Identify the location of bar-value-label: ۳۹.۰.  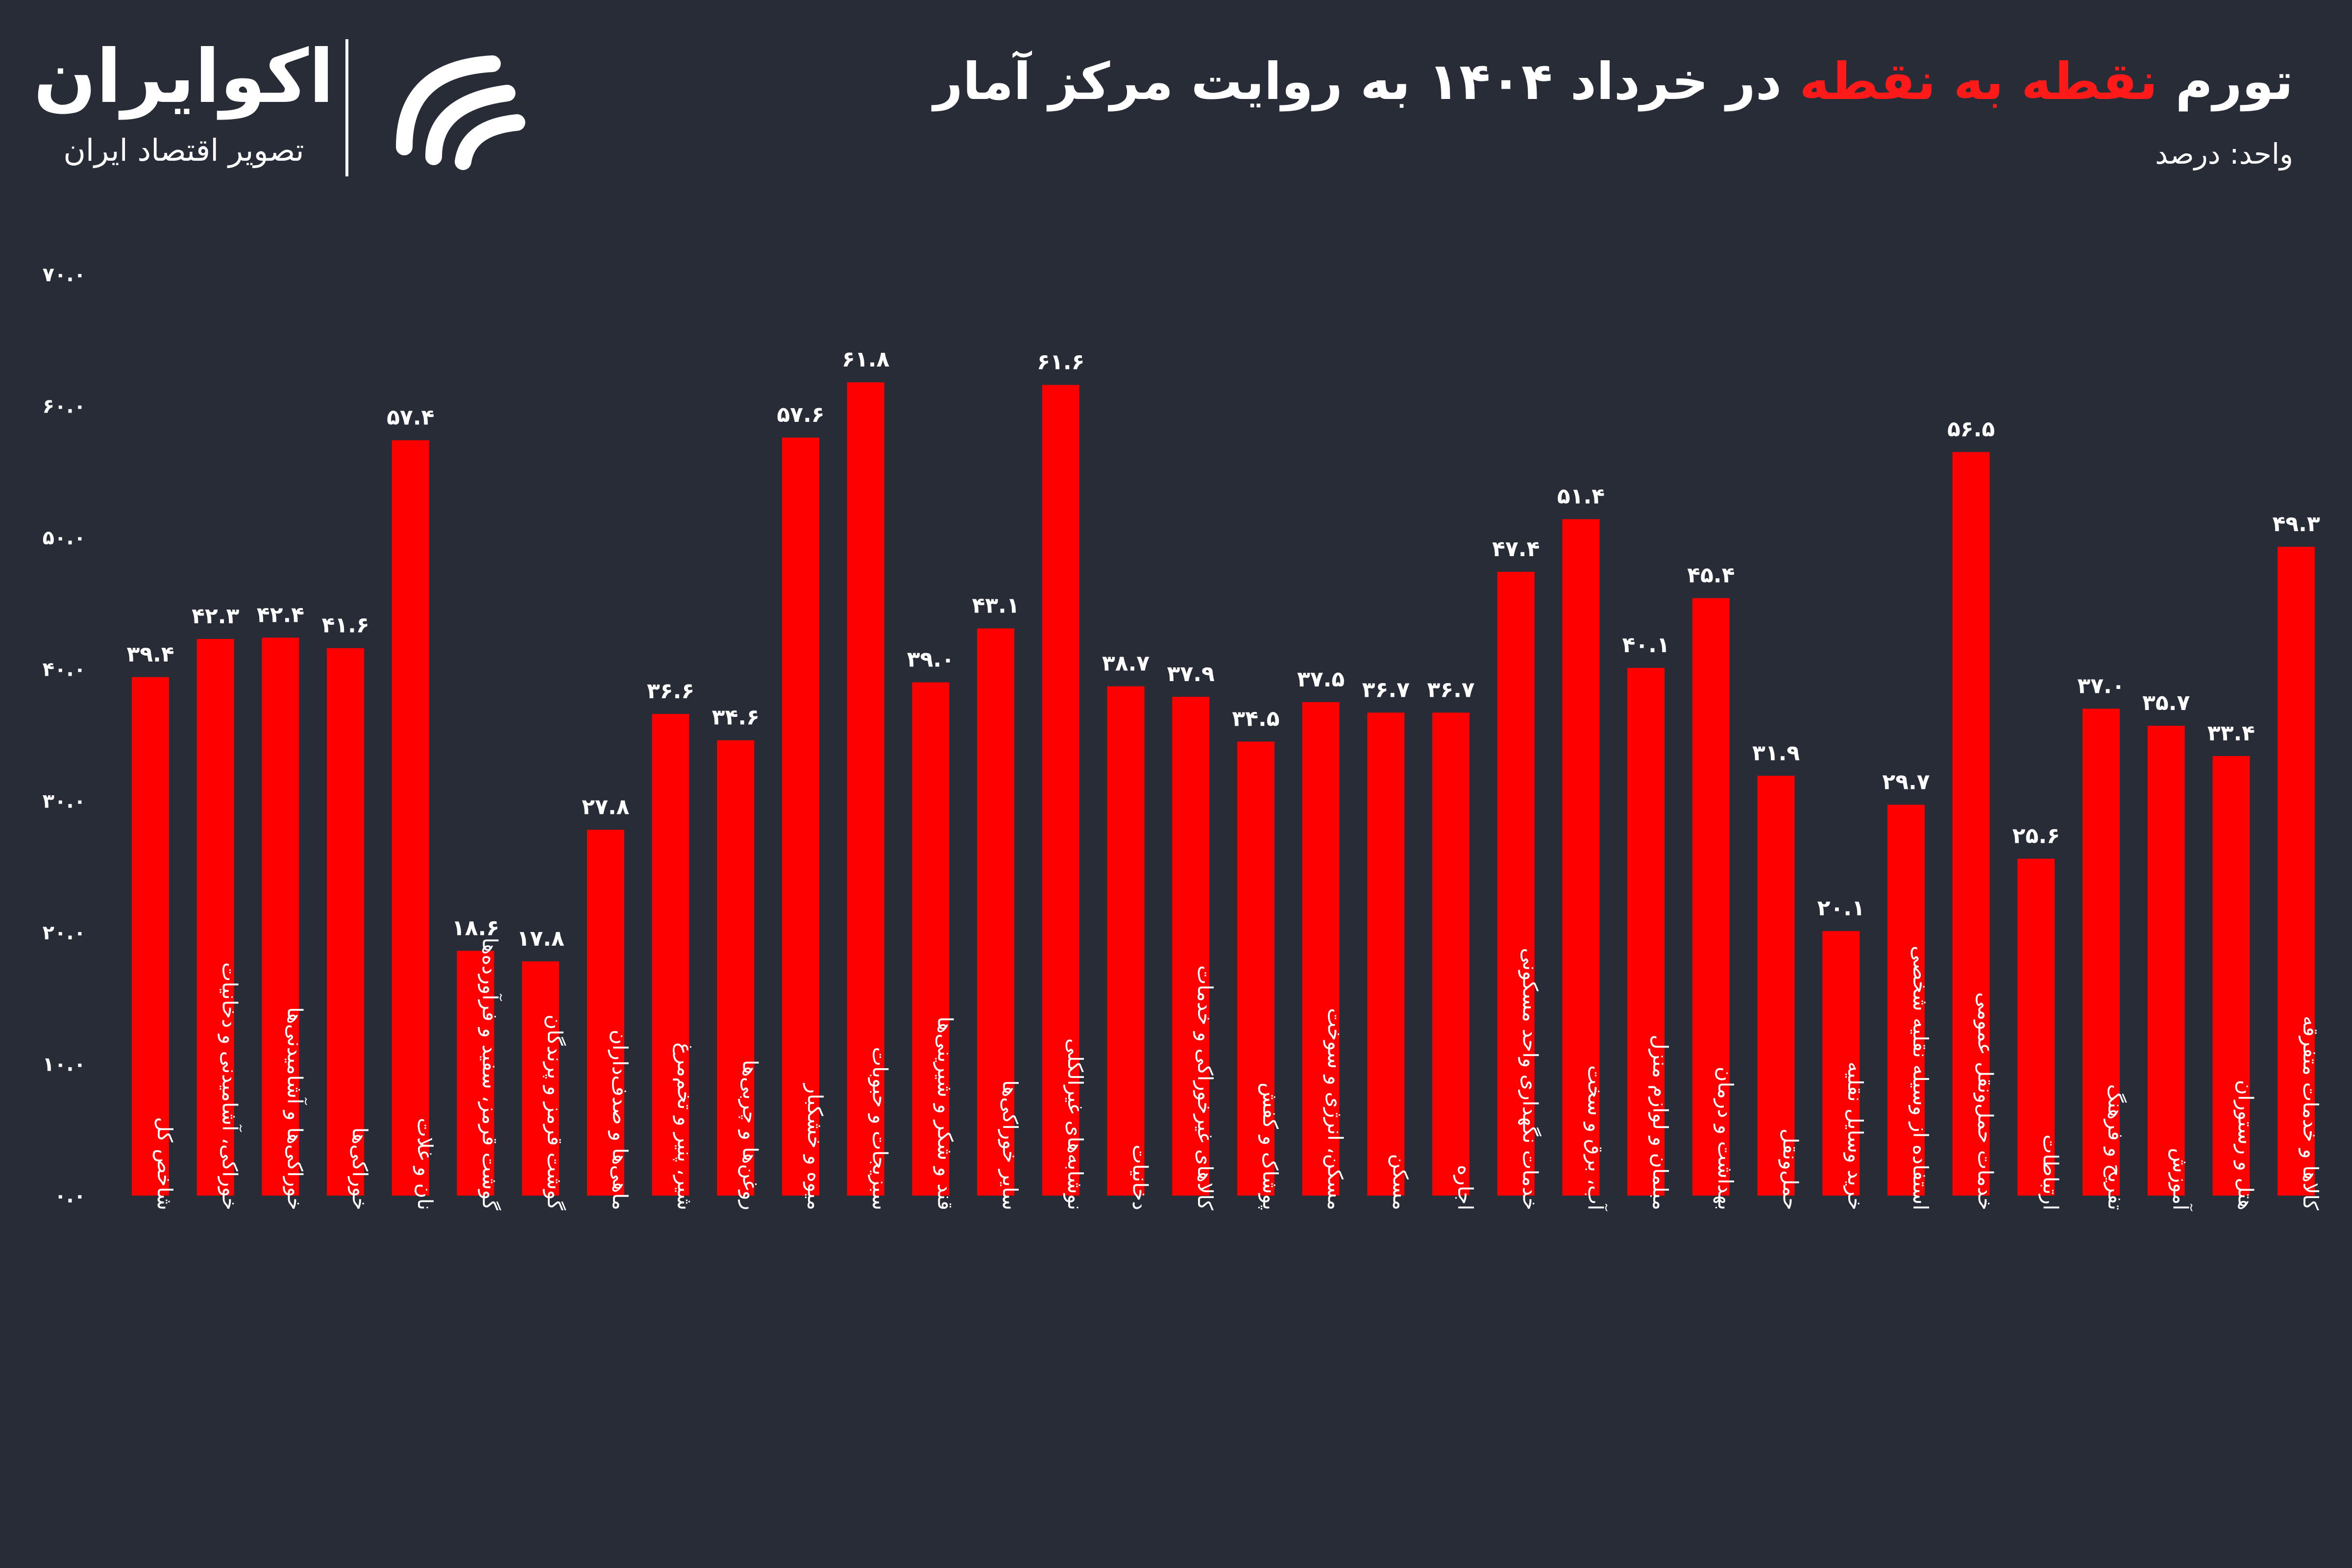
(931, 659).